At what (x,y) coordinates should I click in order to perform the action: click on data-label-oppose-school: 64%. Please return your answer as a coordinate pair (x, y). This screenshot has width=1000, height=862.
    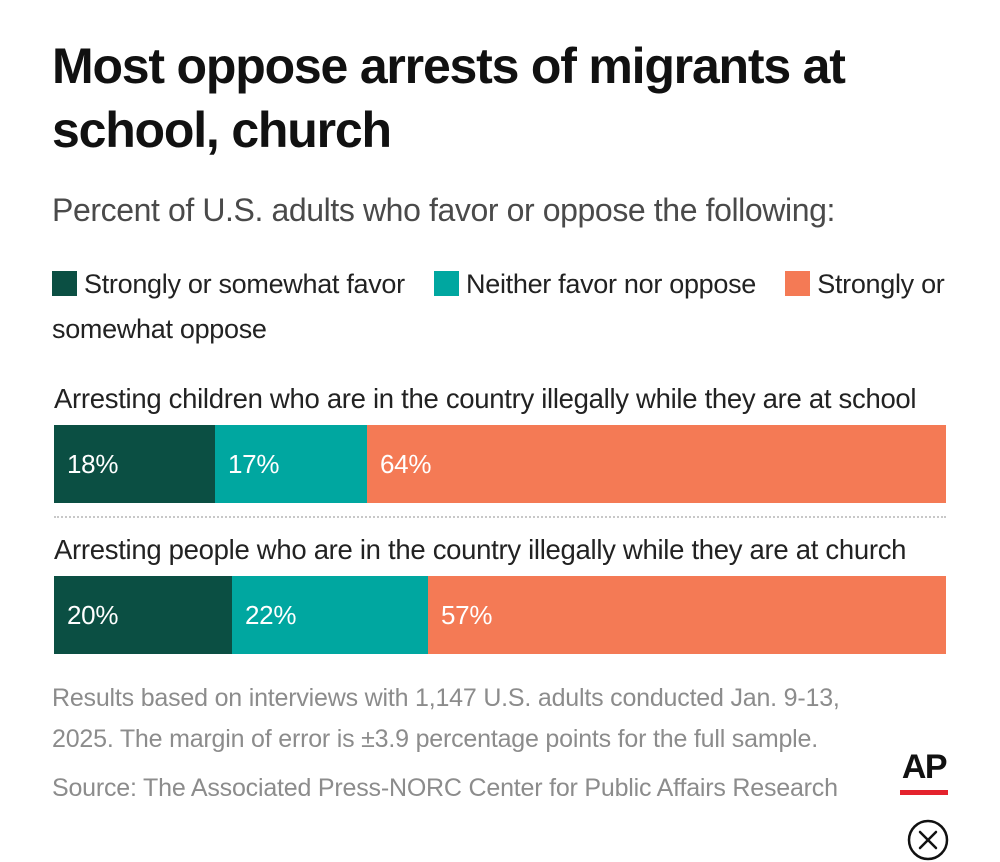
    Looking at the image, I should click on (406, 464).